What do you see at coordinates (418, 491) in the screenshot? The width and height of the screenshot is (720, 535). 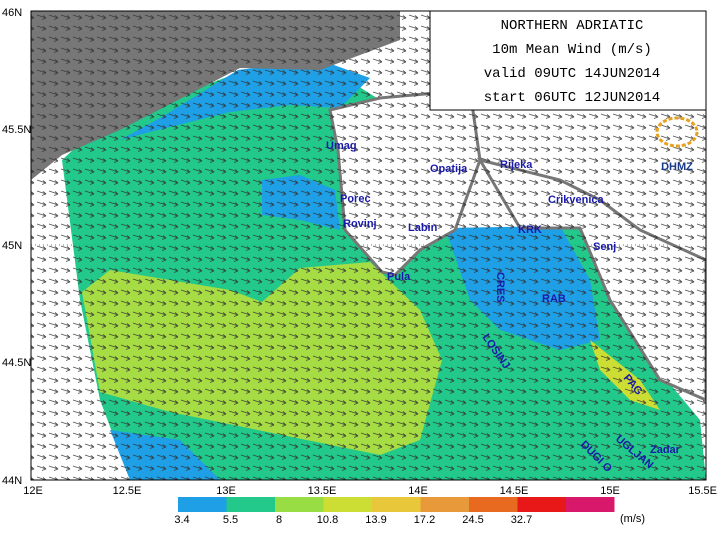 I see `lon-tick-label: 14E` at bounding box center [418, 491].